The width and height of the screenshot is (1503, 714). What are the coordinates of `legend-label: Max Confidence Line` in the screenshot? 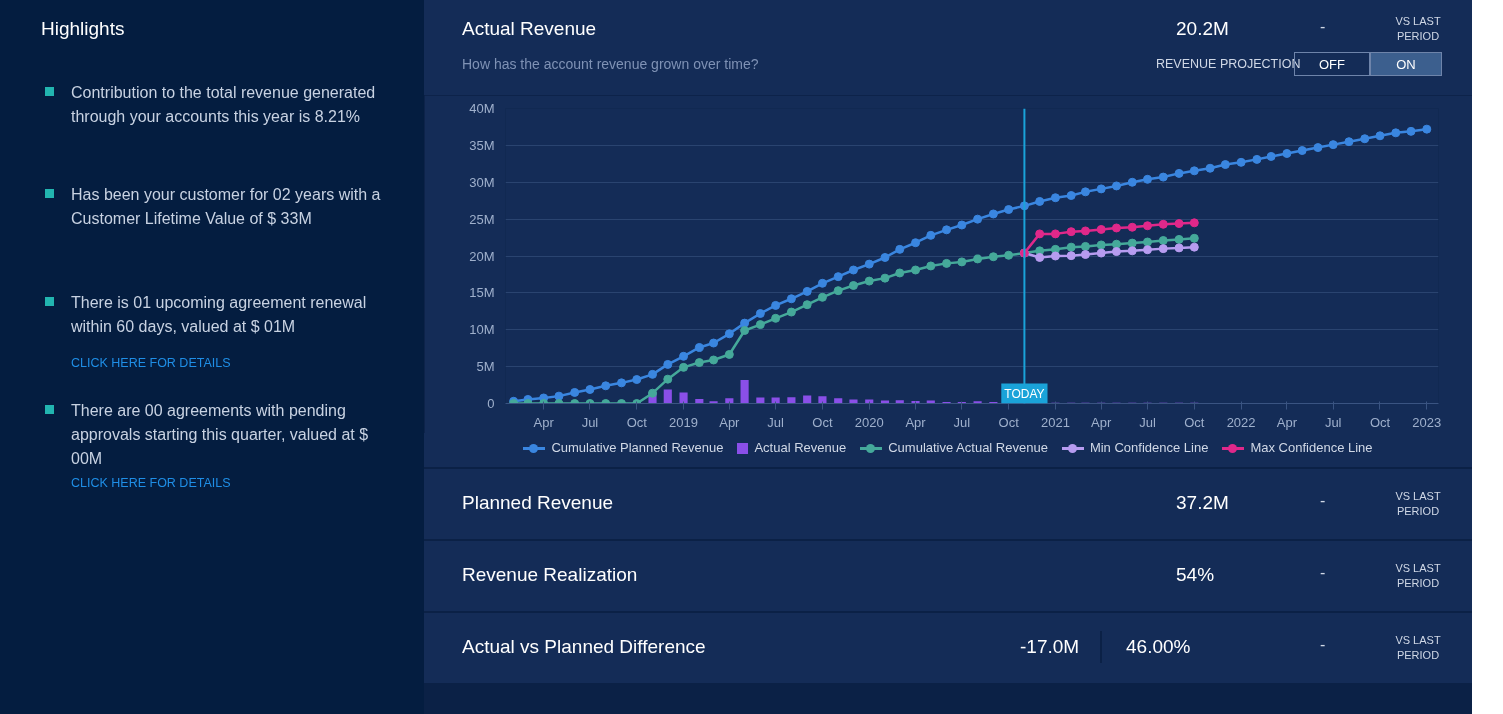 It's located at (1311, 447).